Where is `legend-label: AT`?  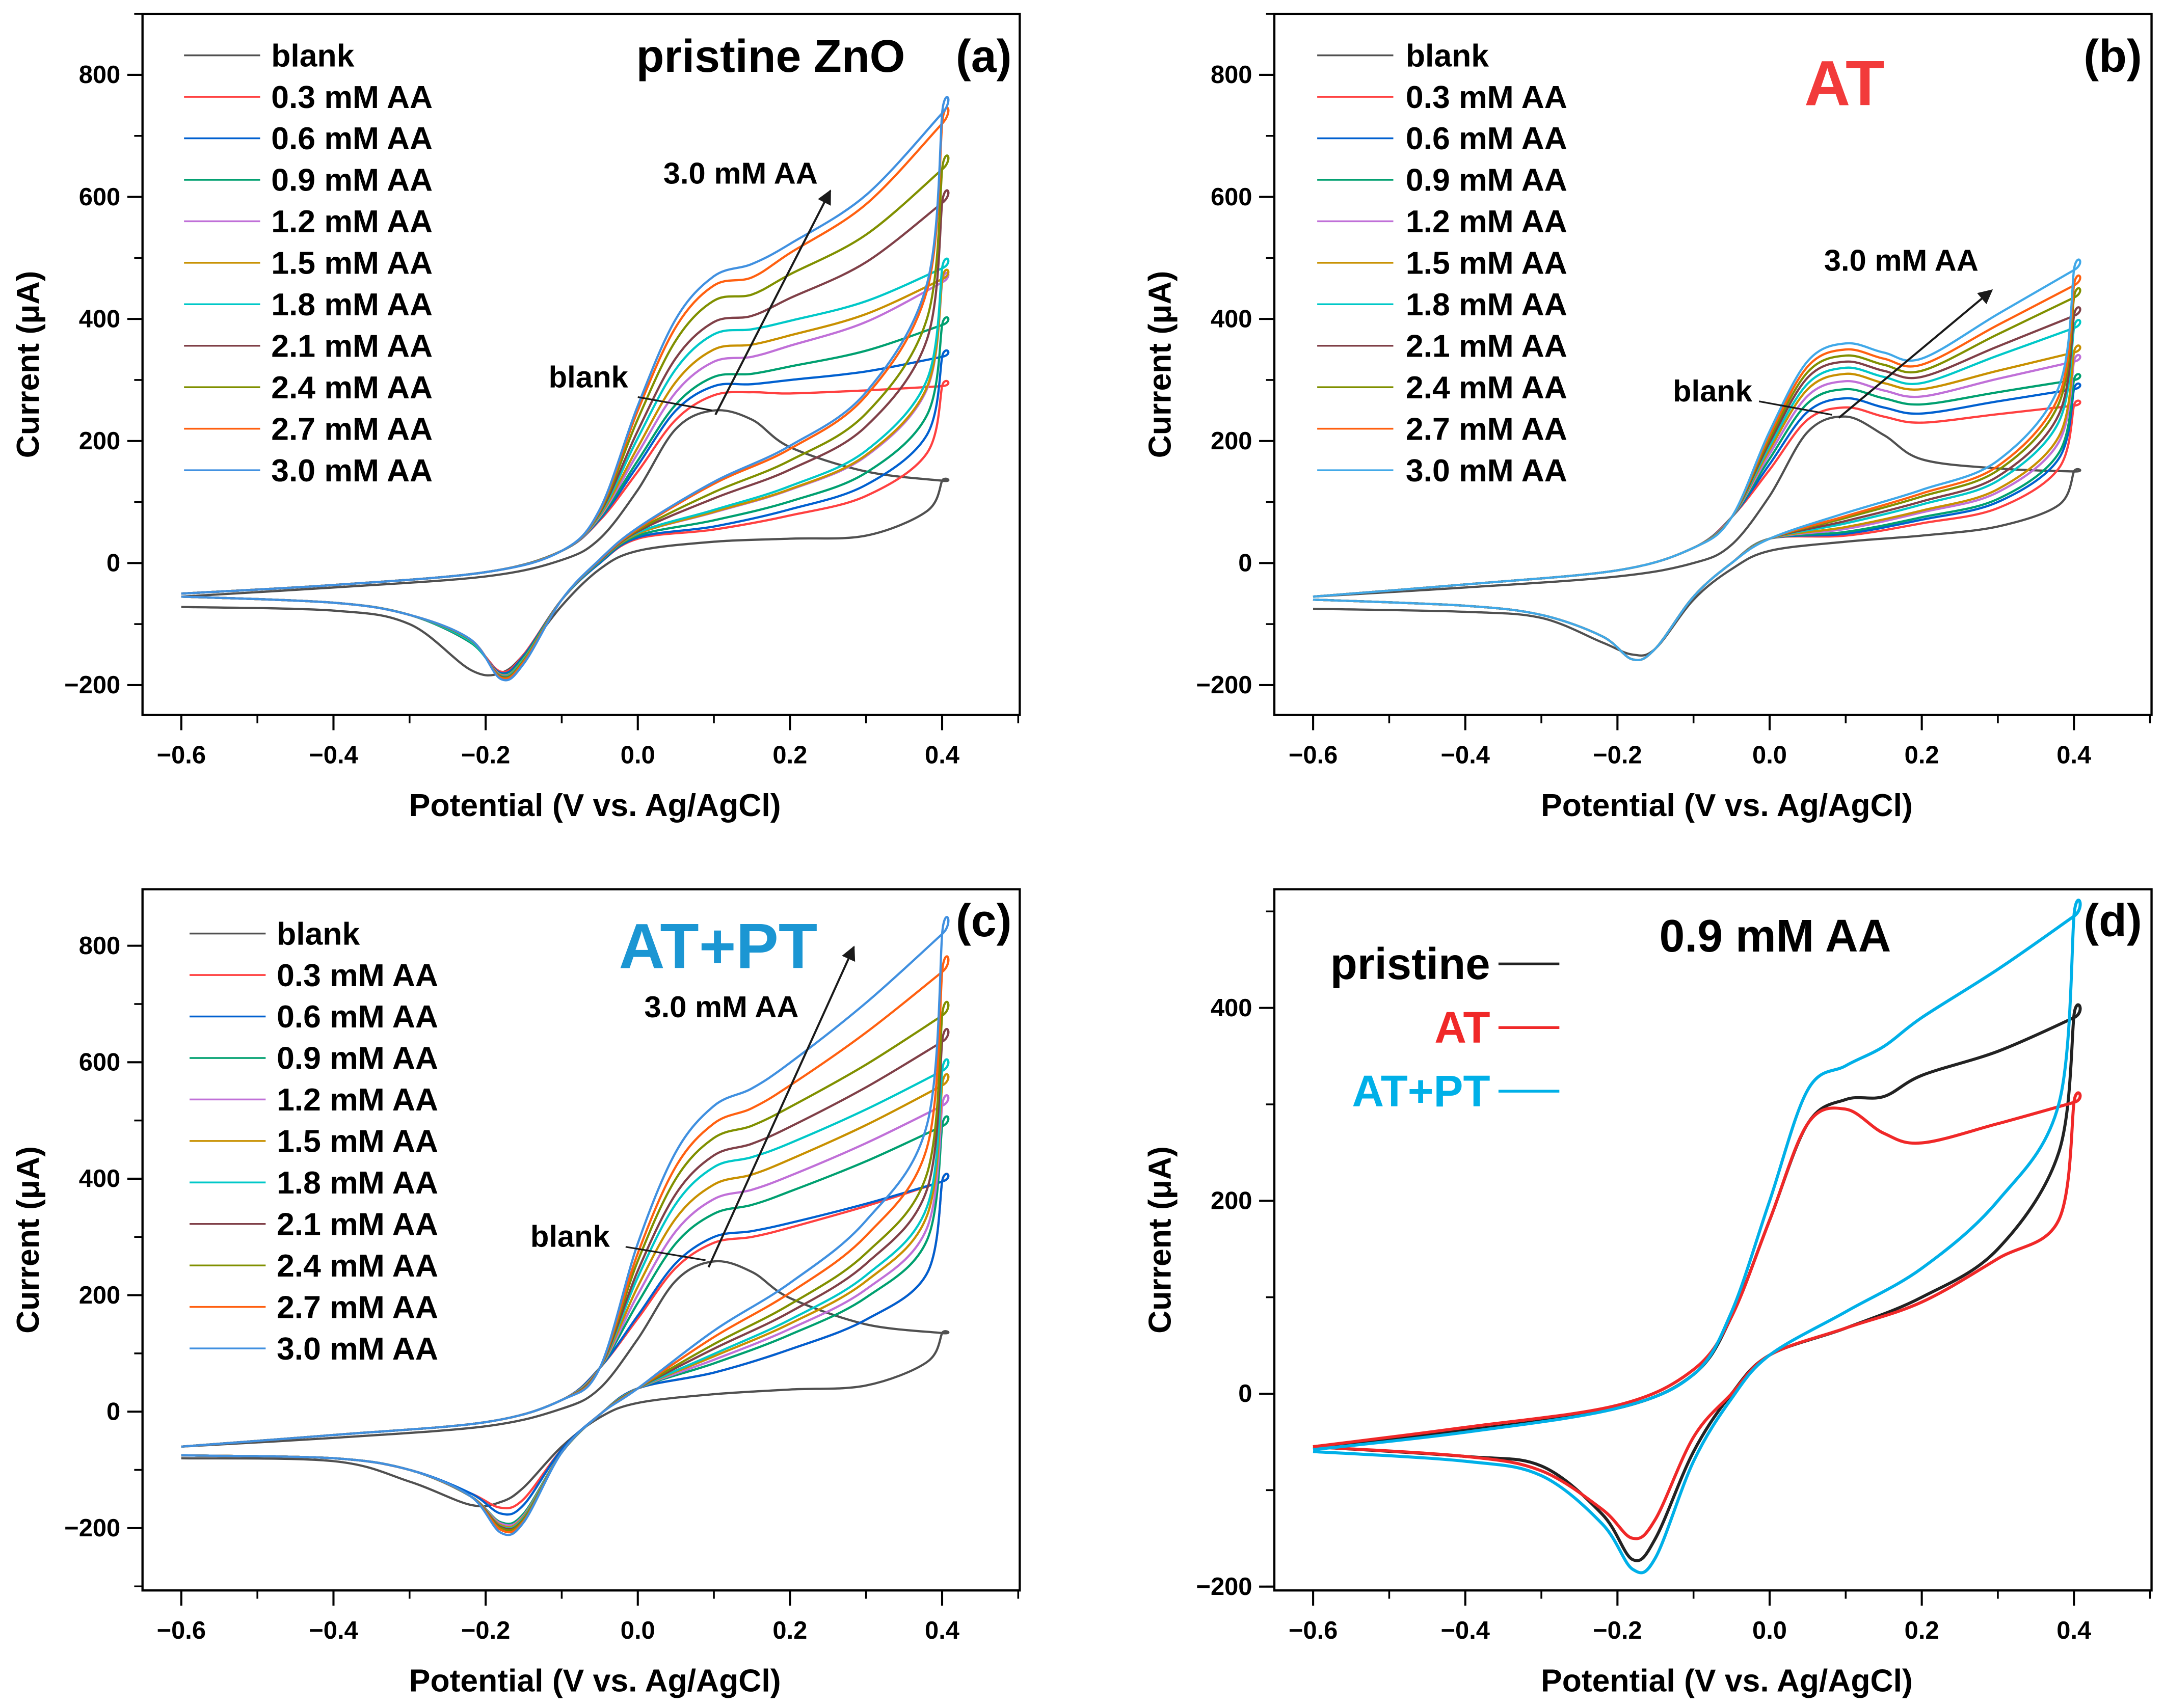
legend-label: AT is located at coordinates (1462, 1027).